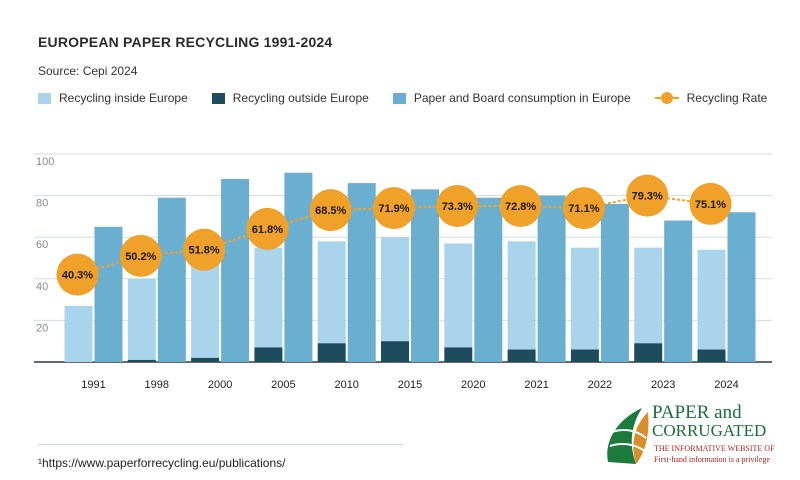 This screenshot has height=480, width=800. What do you see at coordinates (205, 359) in the screenshot?
I see `bar-outside-2000` at bounding box center [205, 359].